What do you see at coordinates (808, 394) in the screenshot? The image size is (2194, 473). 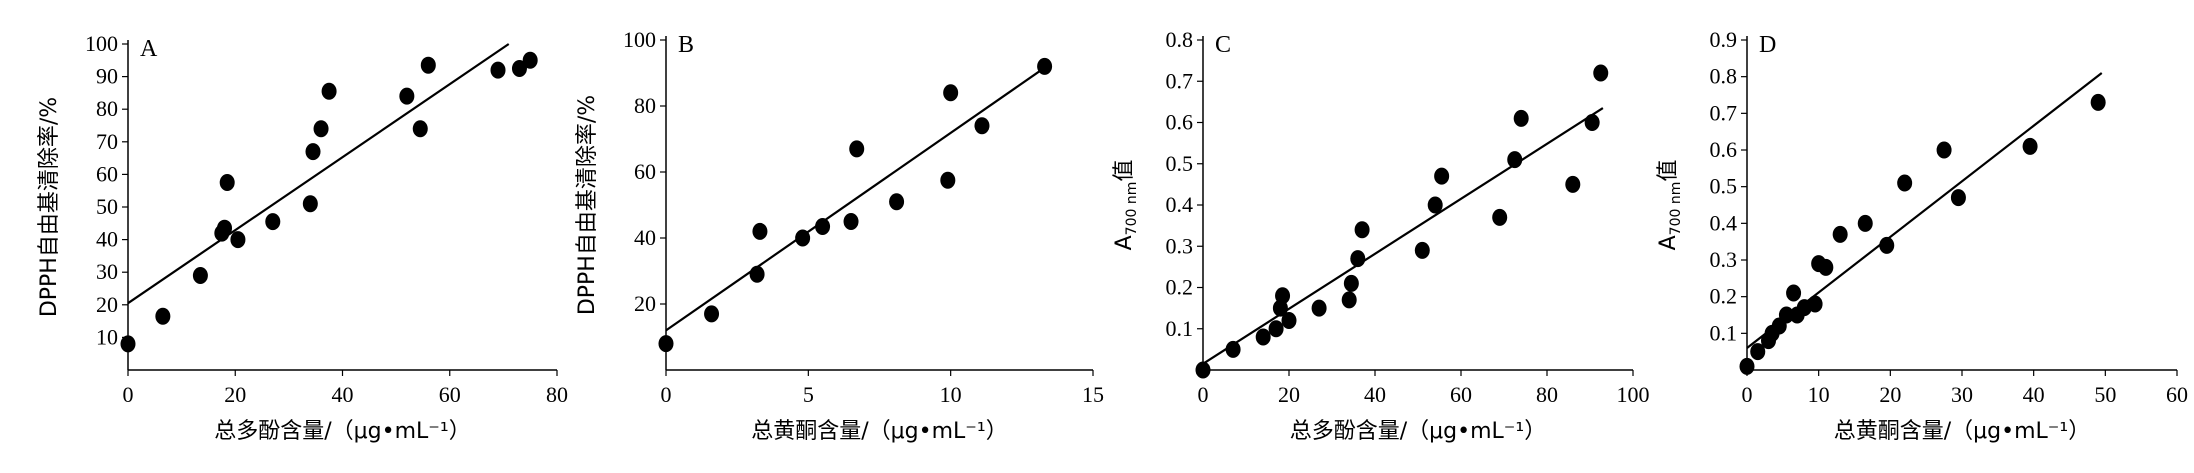 I see `x-tick-label: 5` at bounding box center [808, 394].